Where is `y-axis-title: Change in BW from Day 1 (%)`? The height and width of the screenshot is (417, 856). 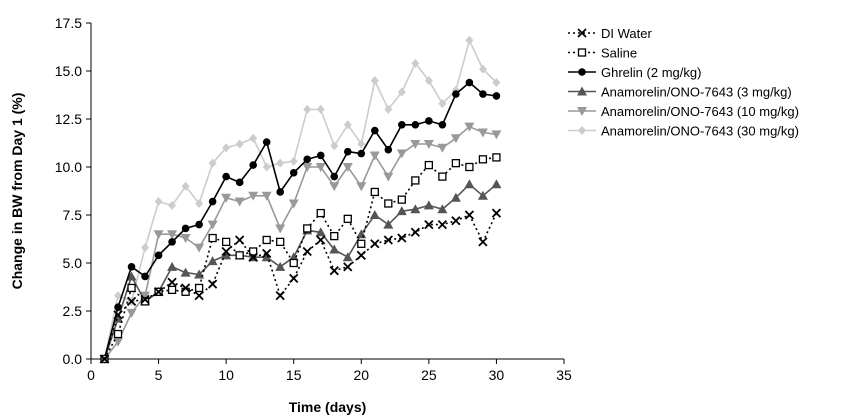 y-axis-title: Change in BW from Day 1 (%) is located at coordinates (17, 191).